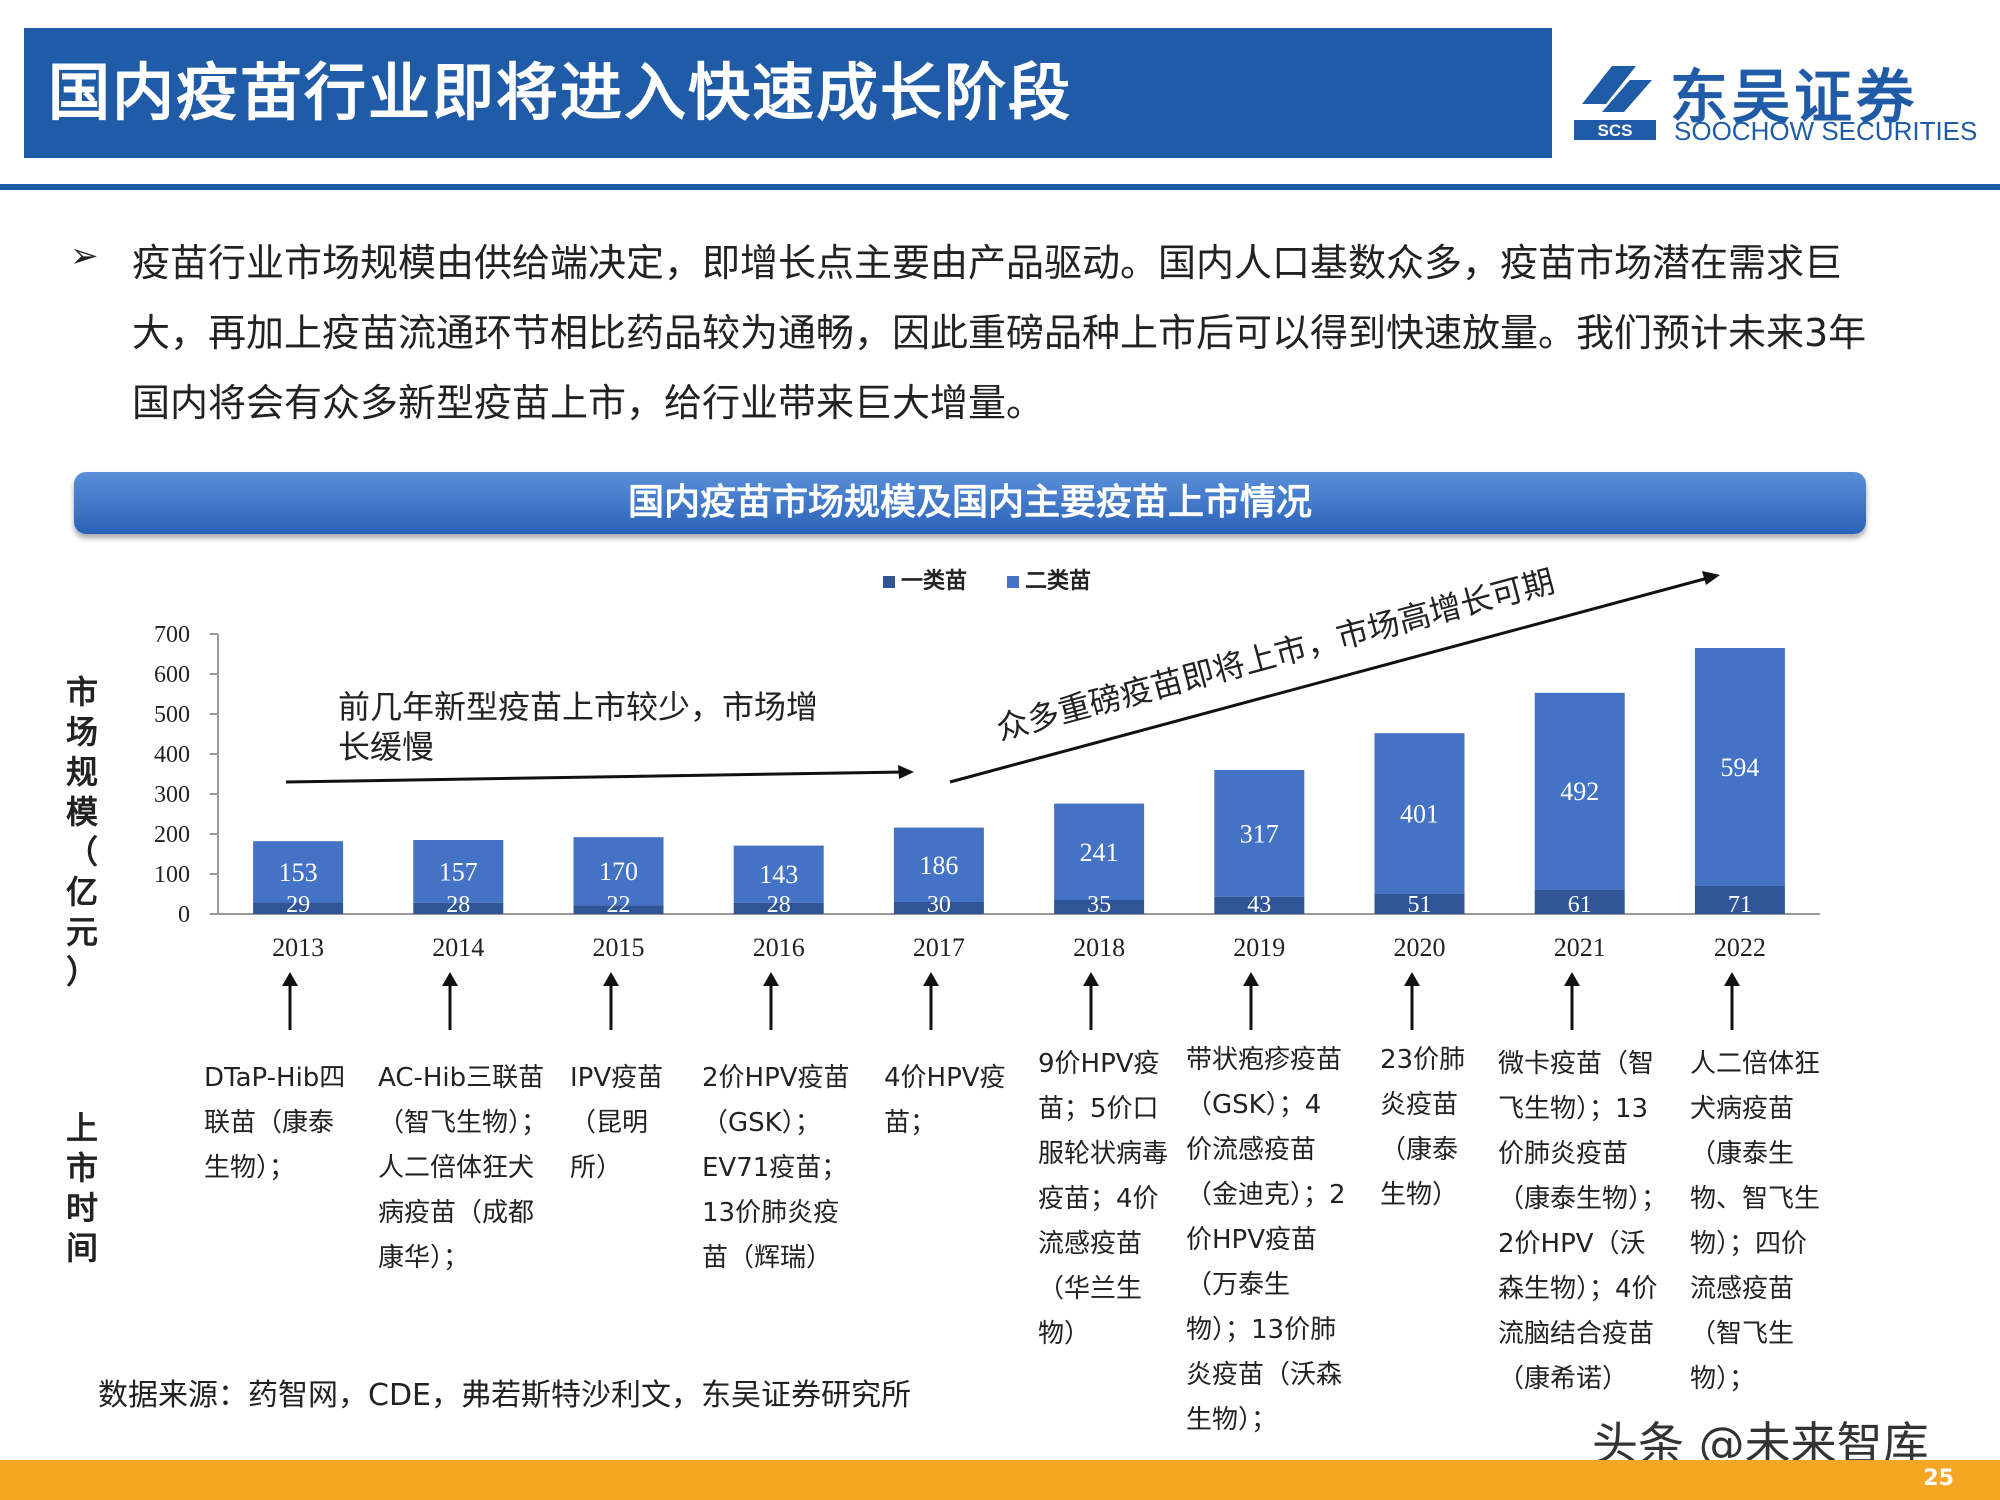 This screenshot has height=1500, width=2000. I want to click on timeline-event-2013: DTaP-Hib四联苗（康泰生物）；, so click(275, 1123).